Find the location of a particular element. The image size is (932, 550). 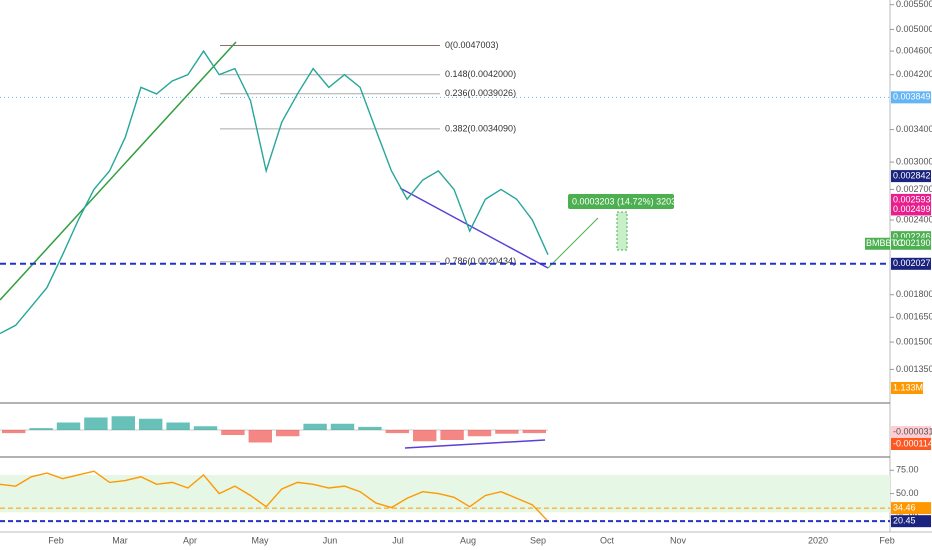

price-badge-label: 34.46 is located at coordinates (904, 507).